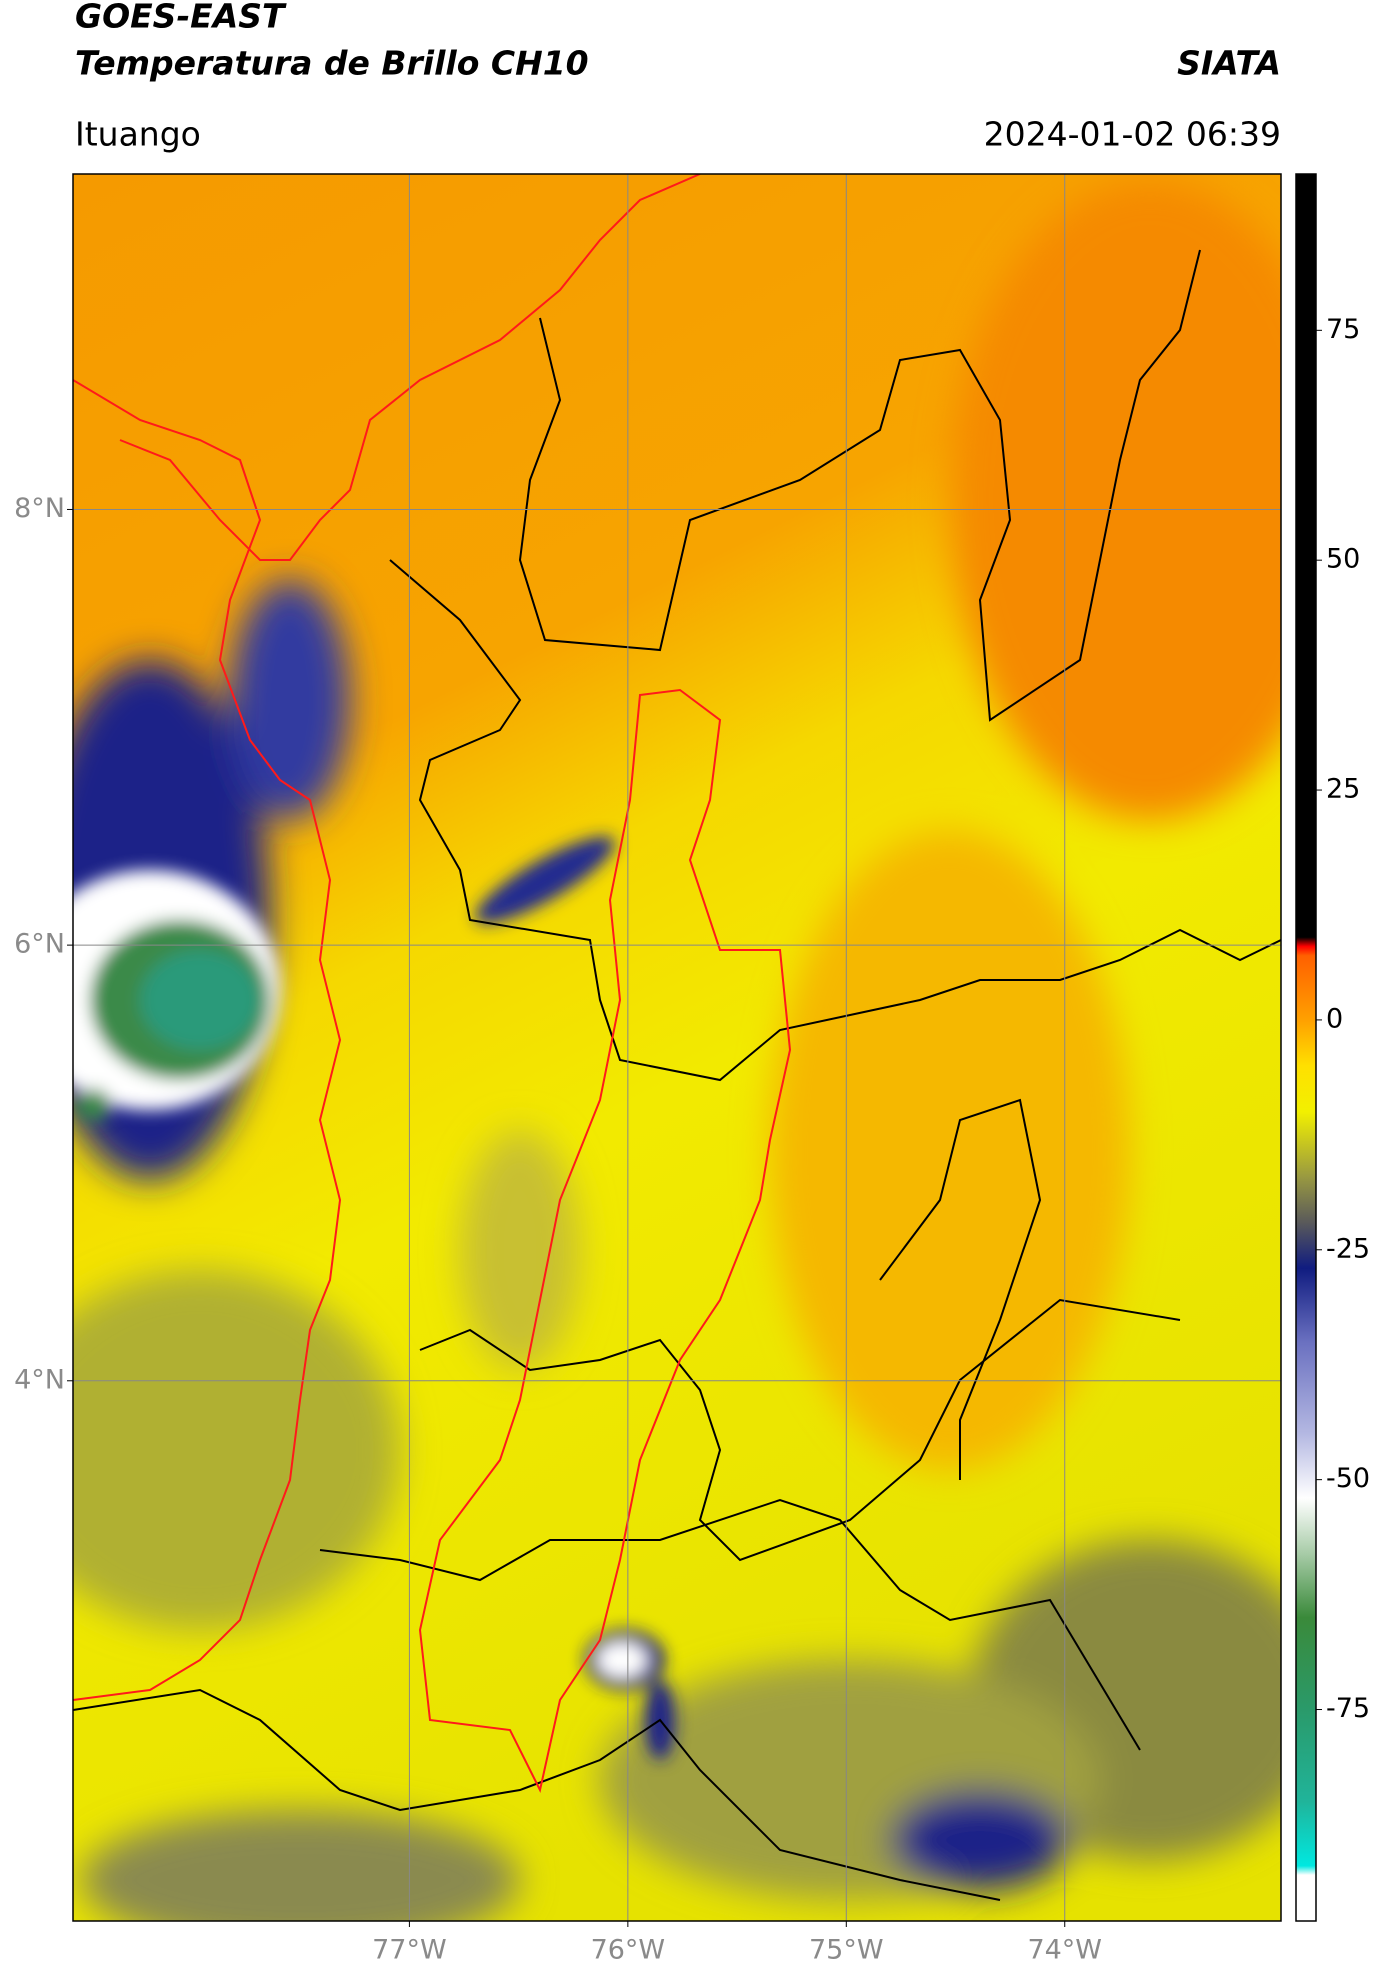 The width and height of the screenshot is (1384, 1981). I want to click on colorbar-tick-label: 0, so click(1334, 1018).